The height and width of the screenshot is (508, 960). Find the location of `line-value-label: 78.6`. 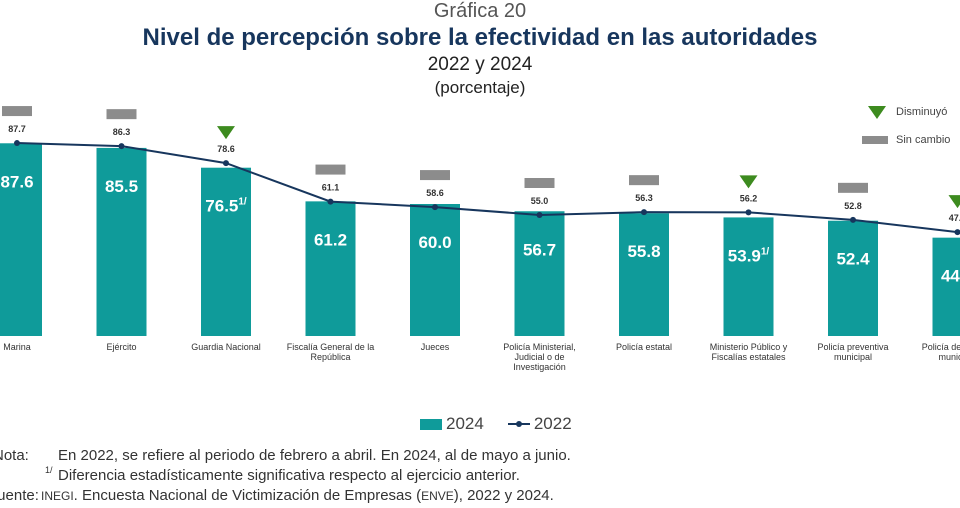

line-value-label: 78.6 is located at coordinates (226, 149).